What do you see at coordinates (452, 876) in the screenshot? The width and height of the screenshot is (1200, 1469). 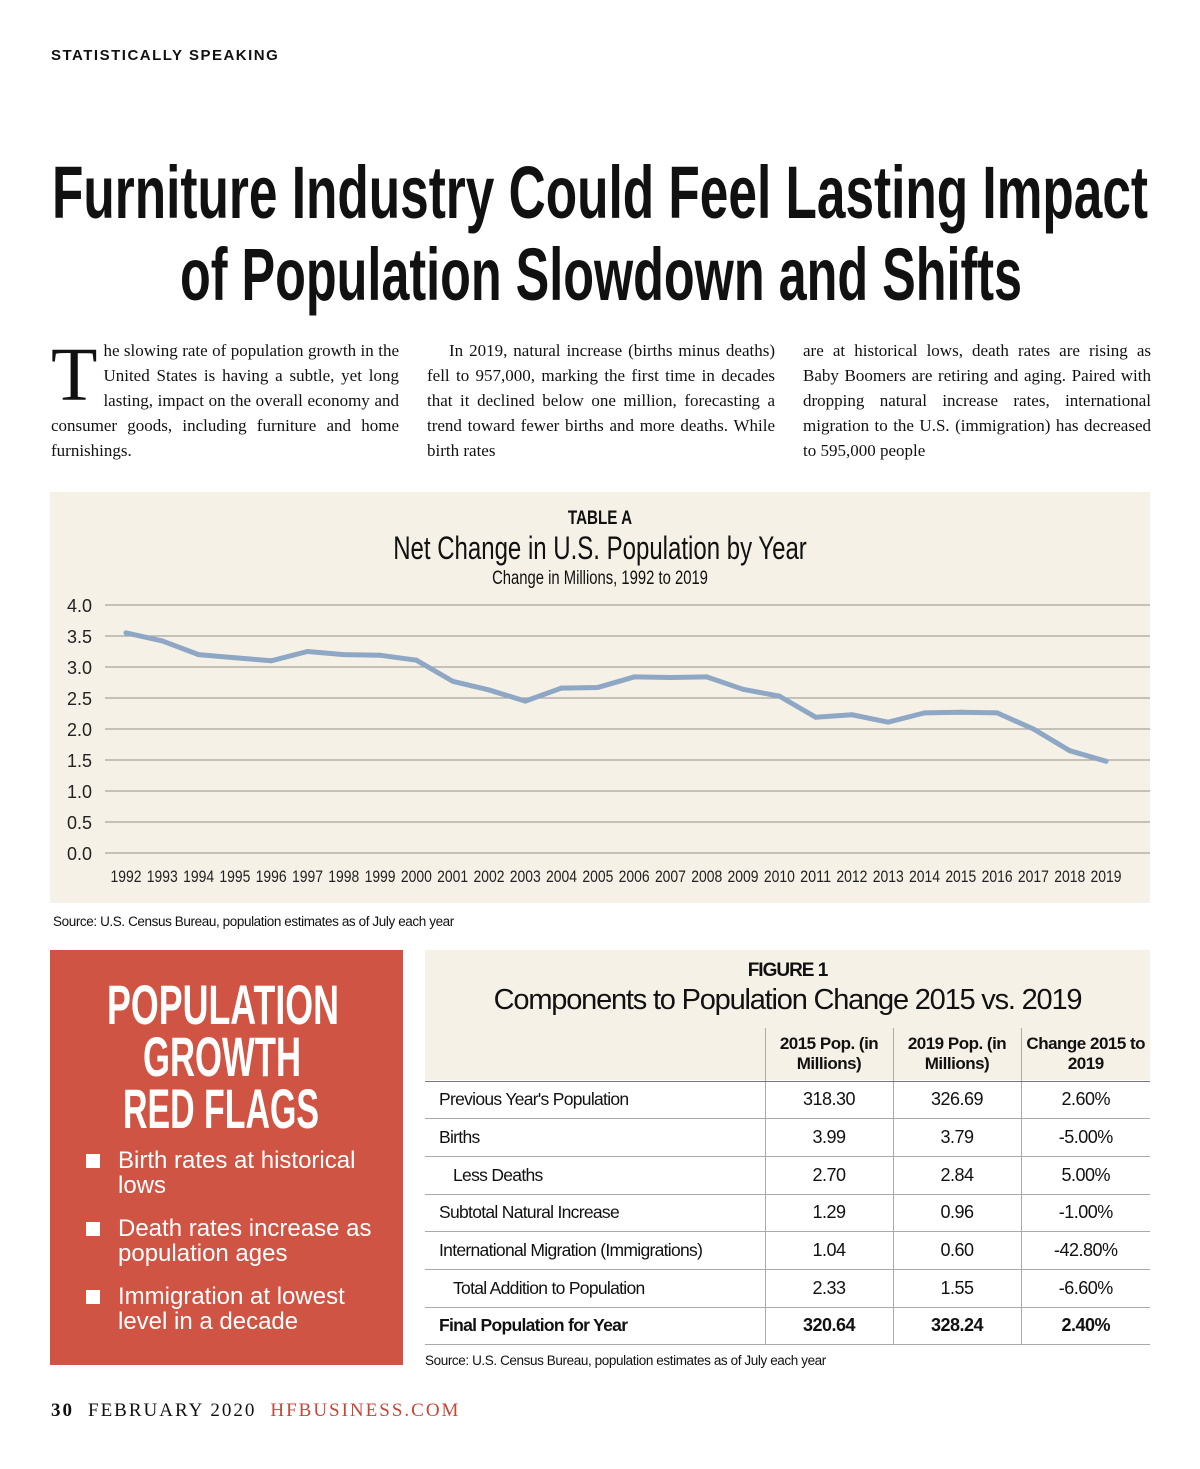 I see `x-tick-label: 2001` at bounding box center [452, 876].